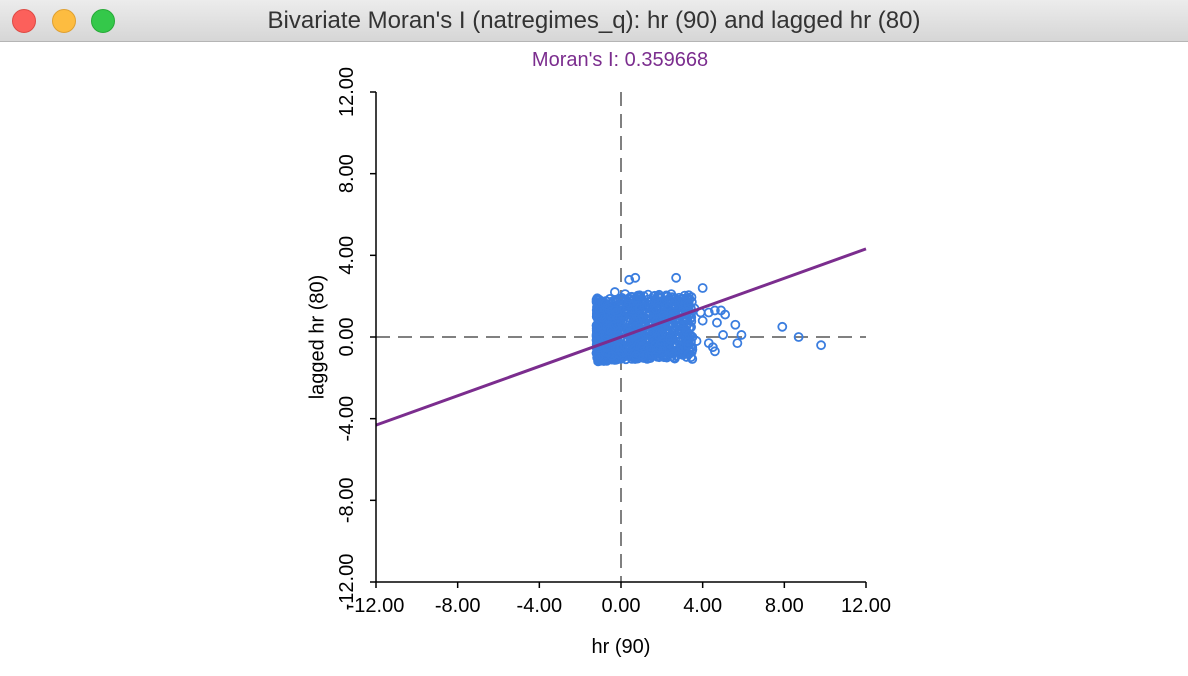  What do you see at coordinates (866, 606) in the screenshot?
I see `x-tick-label: 12.00` at bounding box center [866, 606].